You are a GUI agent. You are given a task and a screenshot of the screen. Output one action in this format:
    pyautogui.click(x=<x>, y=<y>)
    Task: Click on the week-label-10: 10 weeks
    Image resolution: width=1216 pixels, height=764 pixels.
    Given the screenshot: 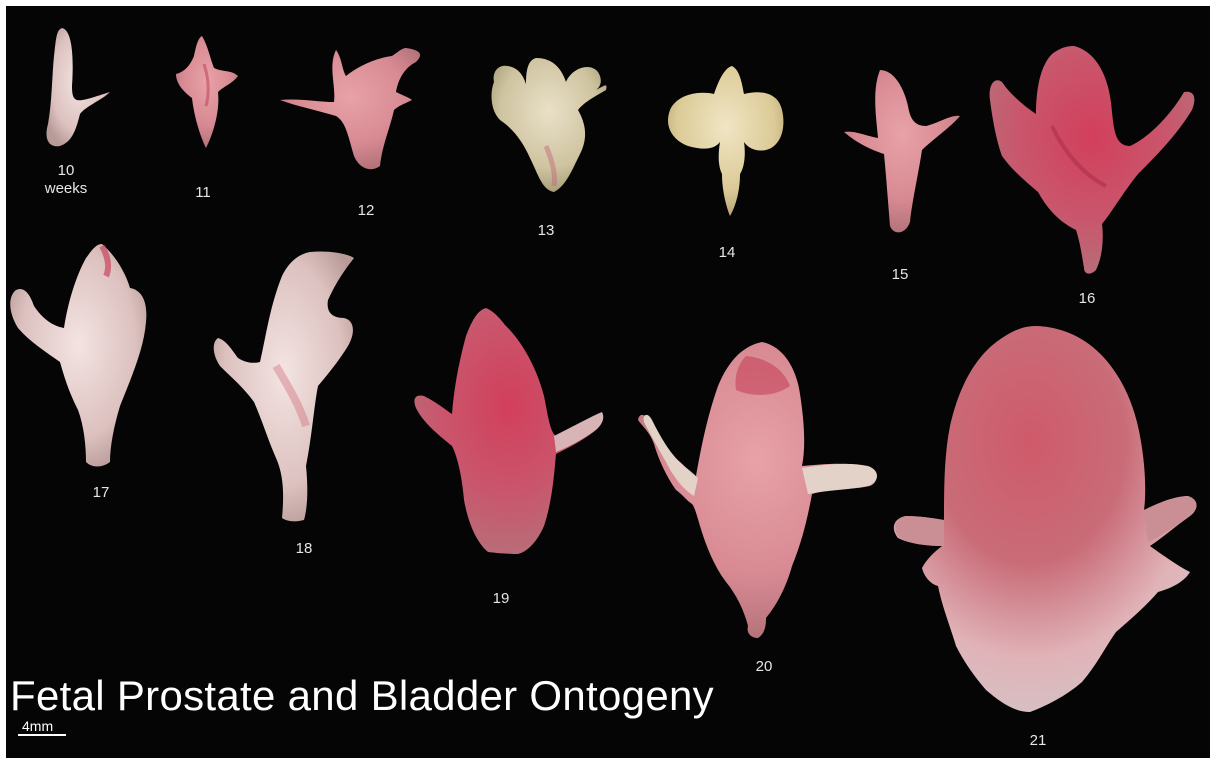 What is the action you would take?
    pyautogui.click(x=66, y=180)
    